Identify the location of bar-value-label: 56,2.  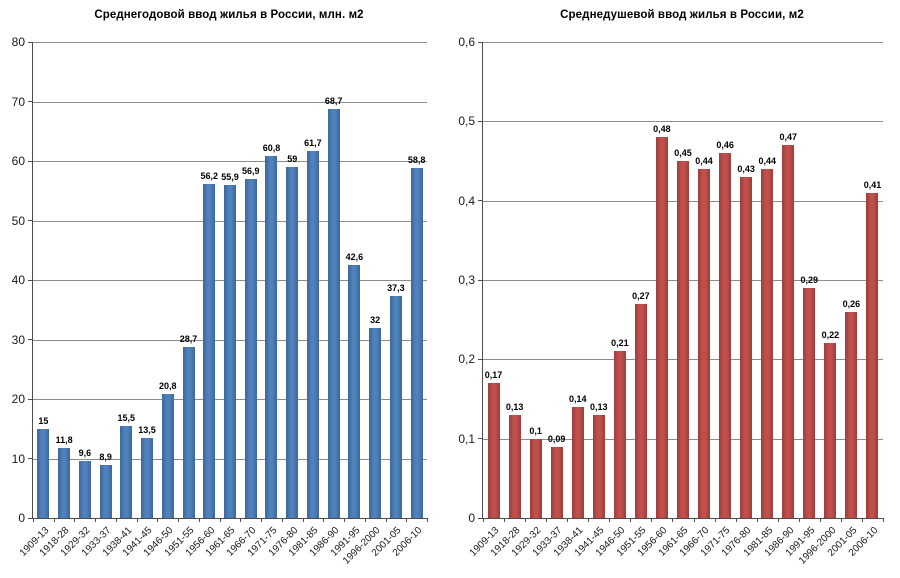
(209, 175).